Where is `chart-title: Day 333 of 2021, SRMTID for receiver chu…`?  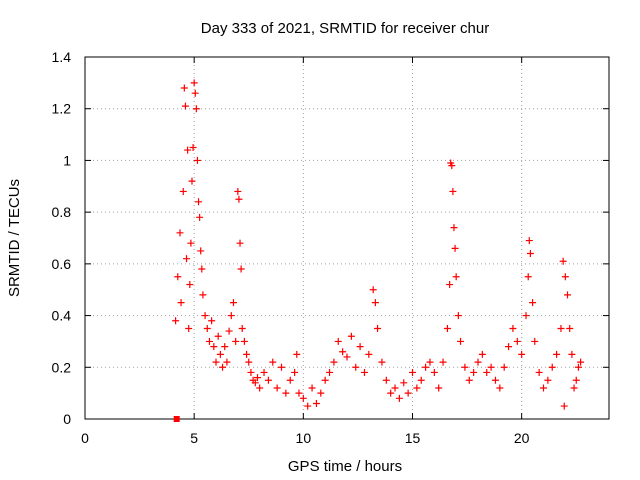
chart-title: Day 333 of 2021, SRMTID for receiver chu… is located at coordinates (345, 28).